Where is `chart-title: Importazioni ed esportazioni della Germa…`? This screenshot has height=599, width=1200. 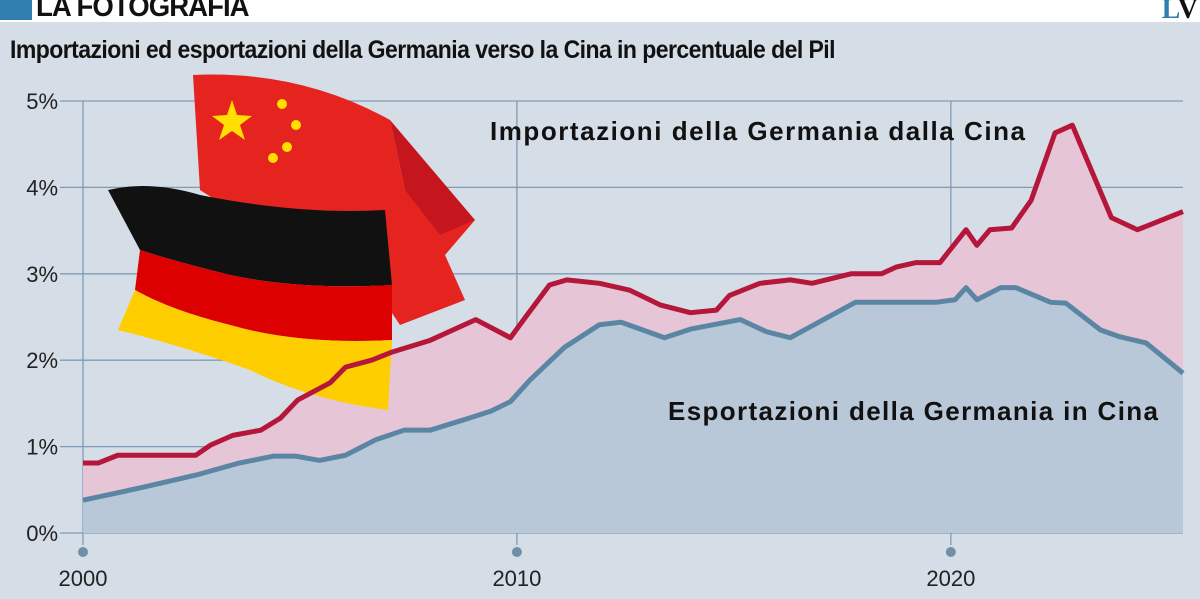 chart-title: Importazioni ed esportazioni della Germa… is located at coordinates (423, 50).